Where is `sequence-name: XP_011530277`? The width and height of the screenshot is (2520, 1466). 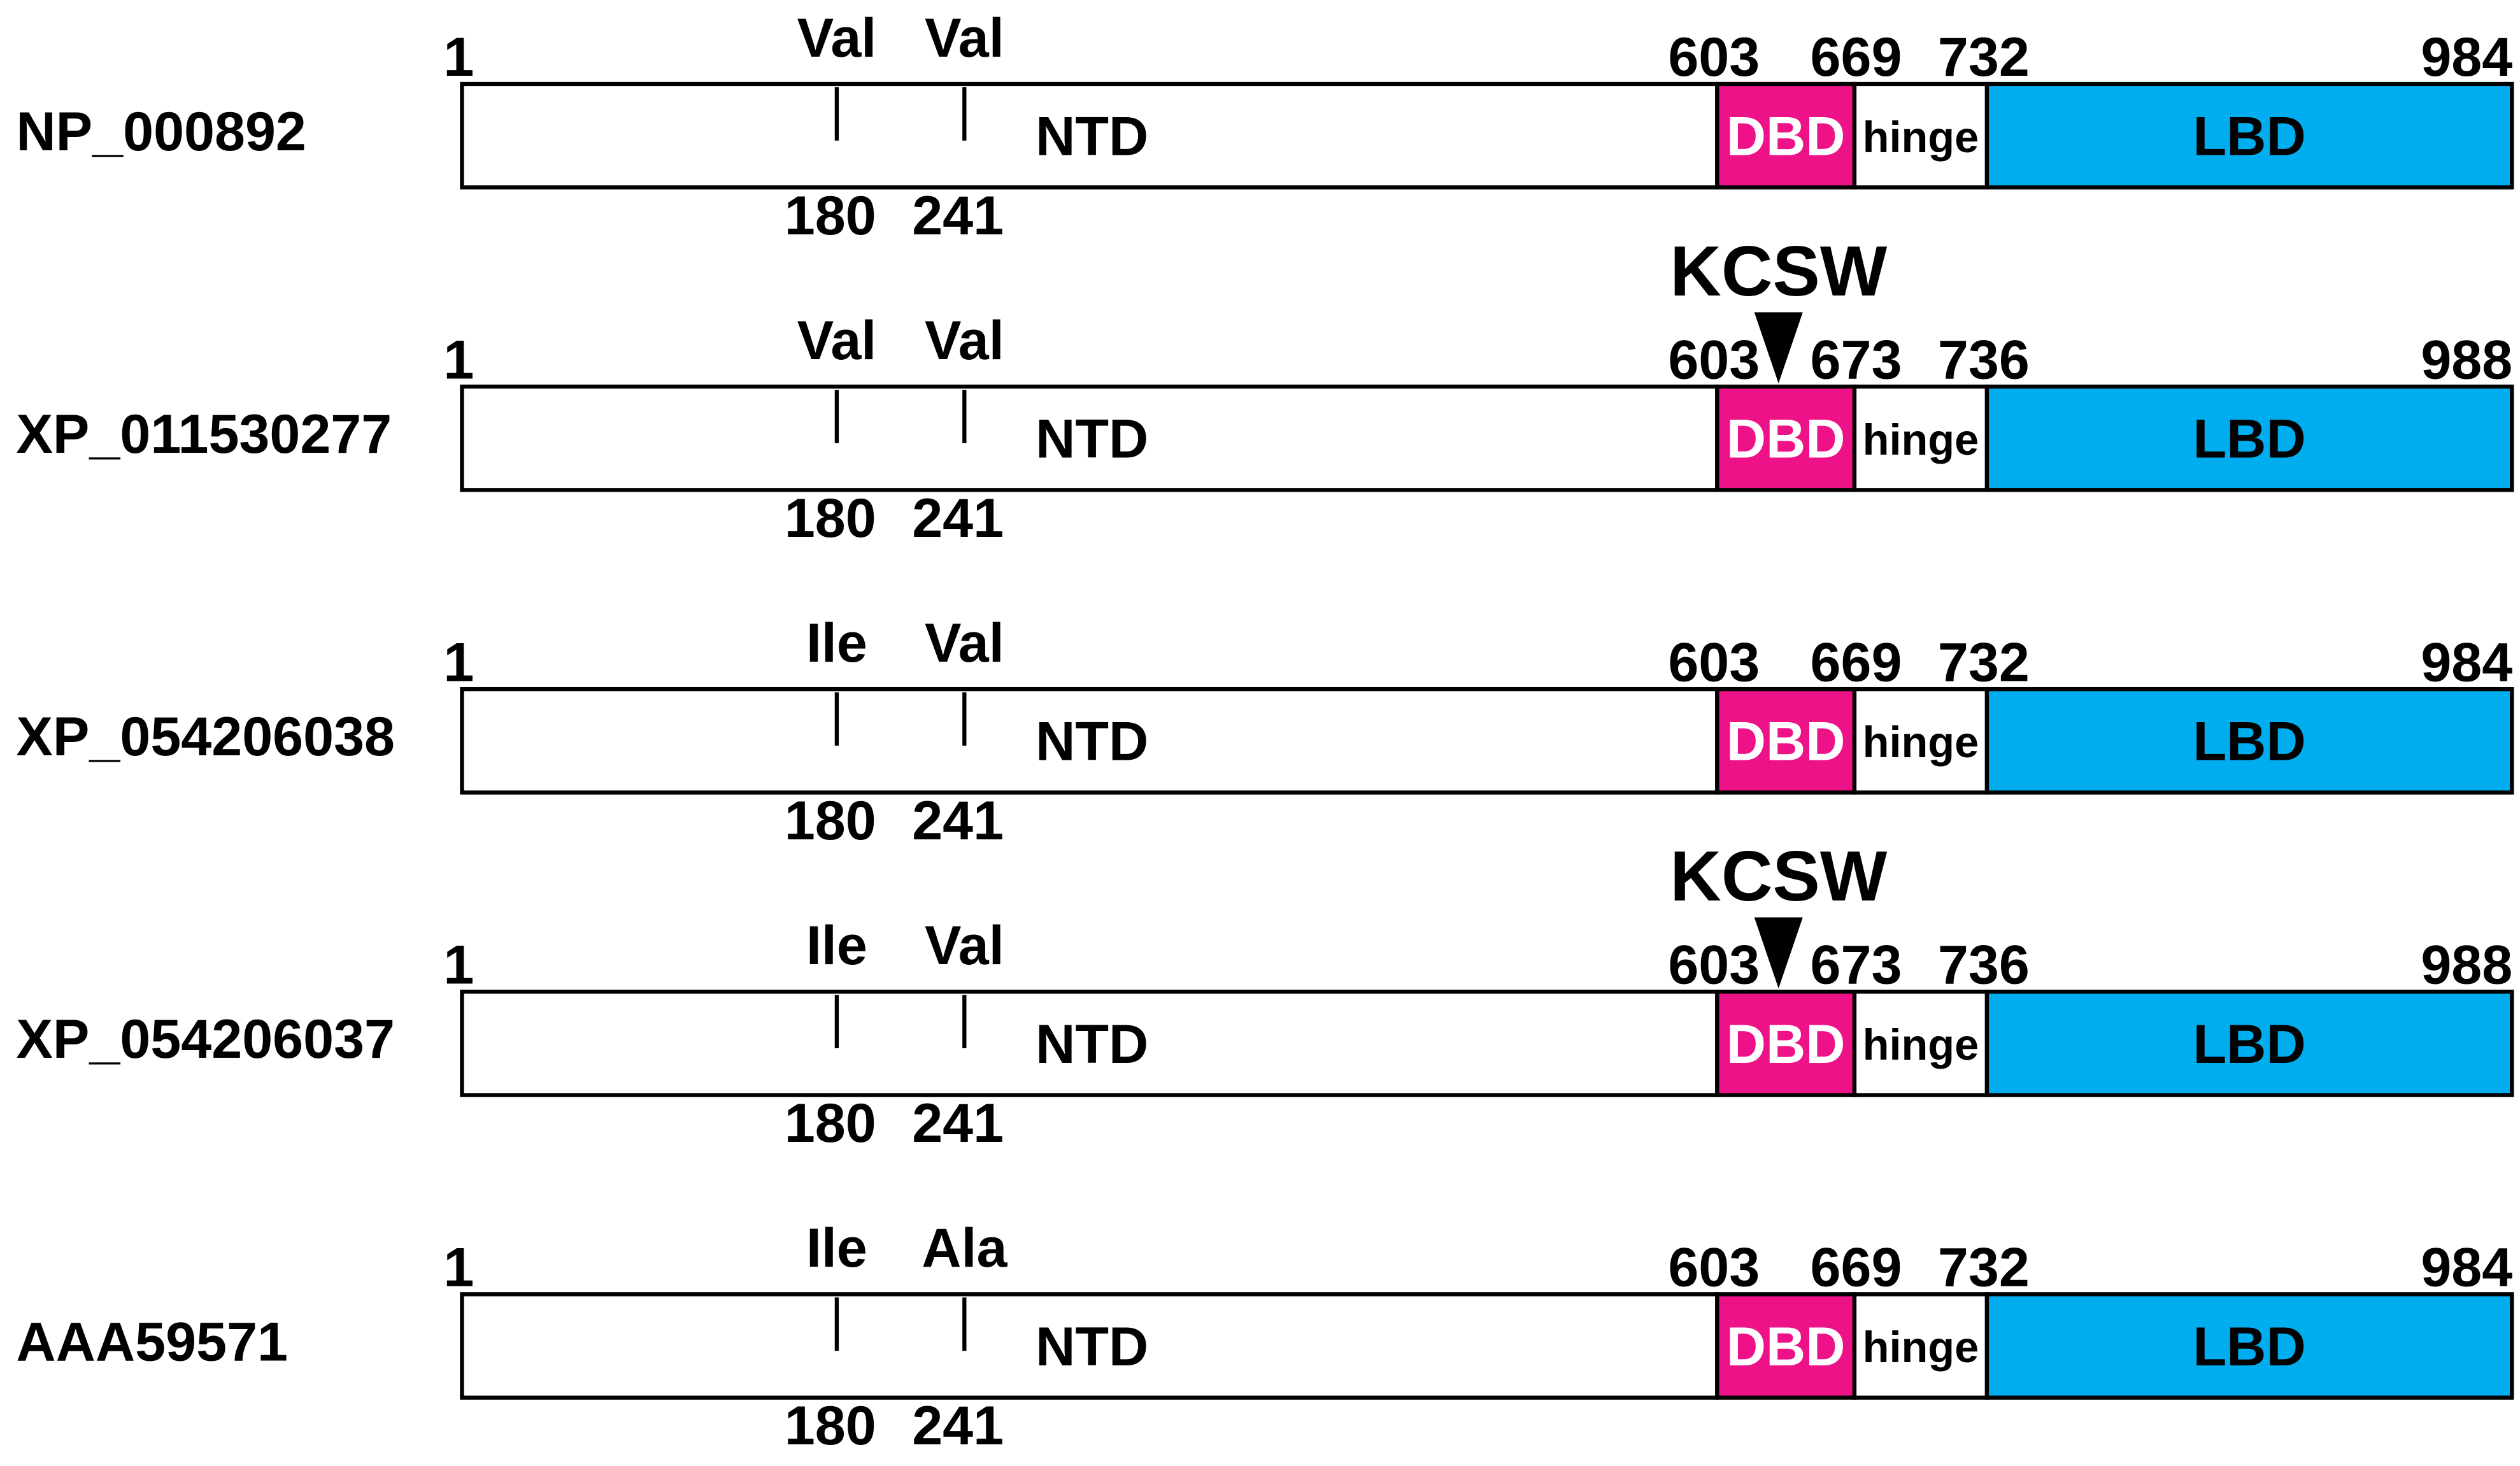 sequence-name: XP_011530277 is located at coordinates (204, 435).